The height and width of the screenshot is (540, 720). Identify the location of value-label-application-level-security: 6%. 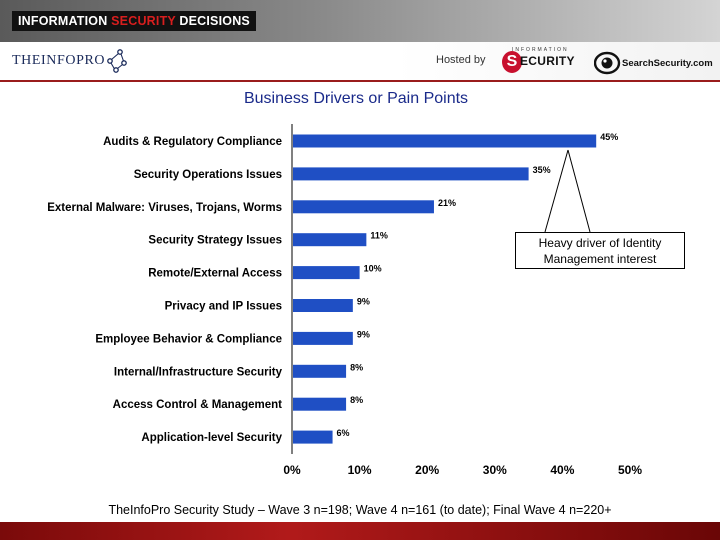
(343, 433).